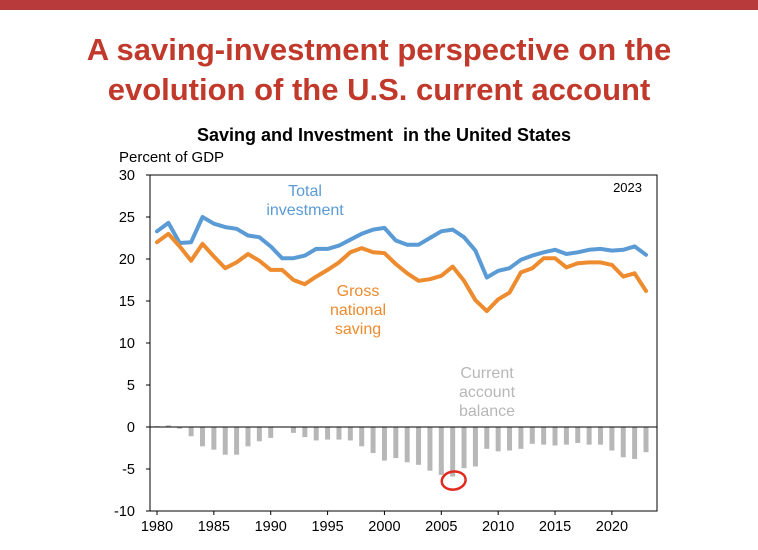 This screenshot has height=550, width=758. I want to click on y-tick-label-30: 30, so click(127, 176).